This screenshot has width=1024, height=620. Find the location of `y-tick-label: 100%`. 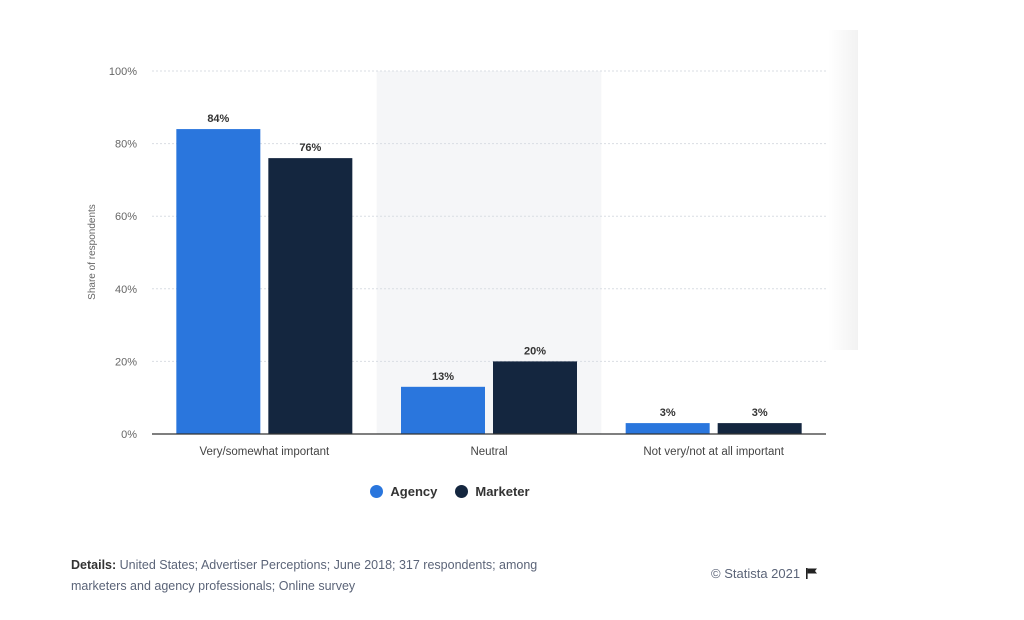

y-tick-label: 100% is located at coordinates (123, 72).